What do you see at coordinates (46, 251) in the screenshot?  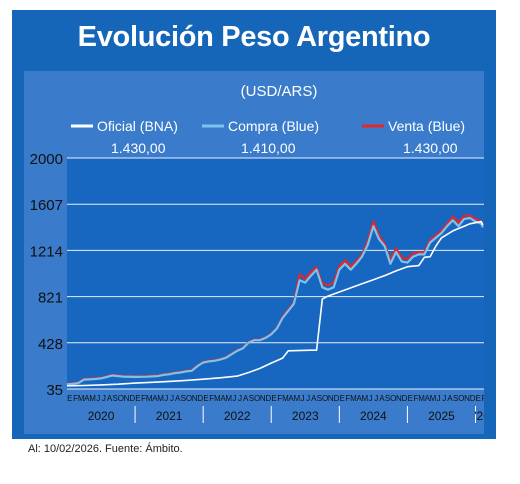 I see `y-tick-label: 1214` at bounding box center [46, 251].